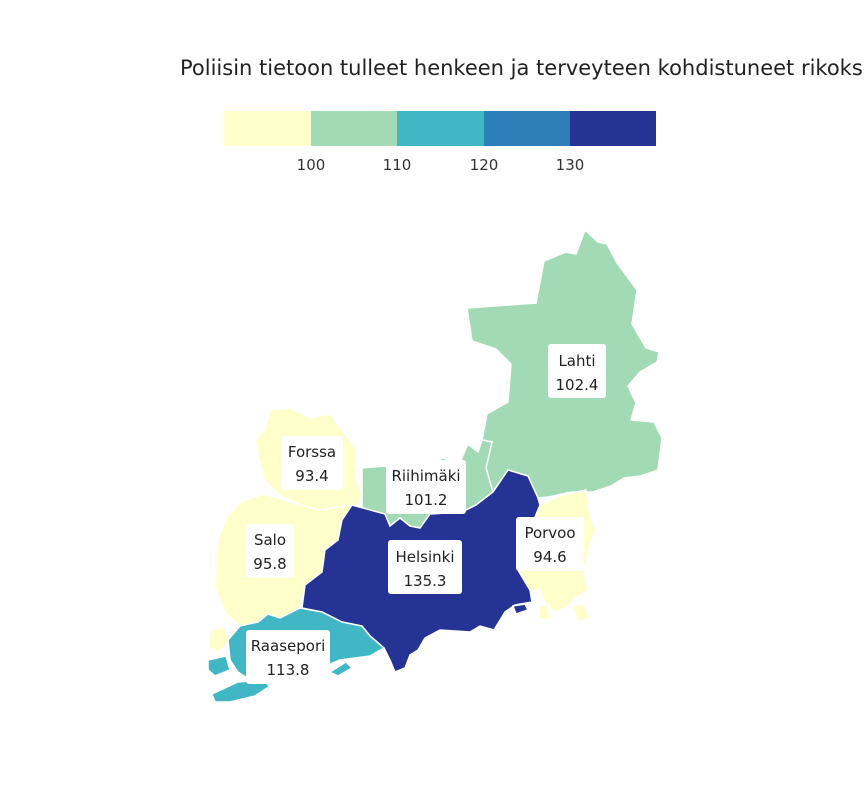 This screenshot has height=792, width=864. What do you see at coordinates (549, 557) in the screenshot?
I see `label-value-porvoo: 94.6` at bounding box center [549, 557].